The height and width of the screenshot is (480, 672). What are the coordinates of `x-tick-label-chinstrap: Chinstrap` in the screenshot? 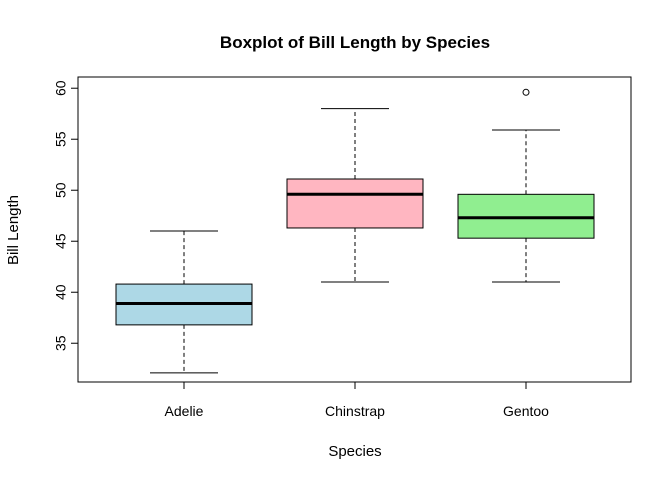 It's located at (355, 411).